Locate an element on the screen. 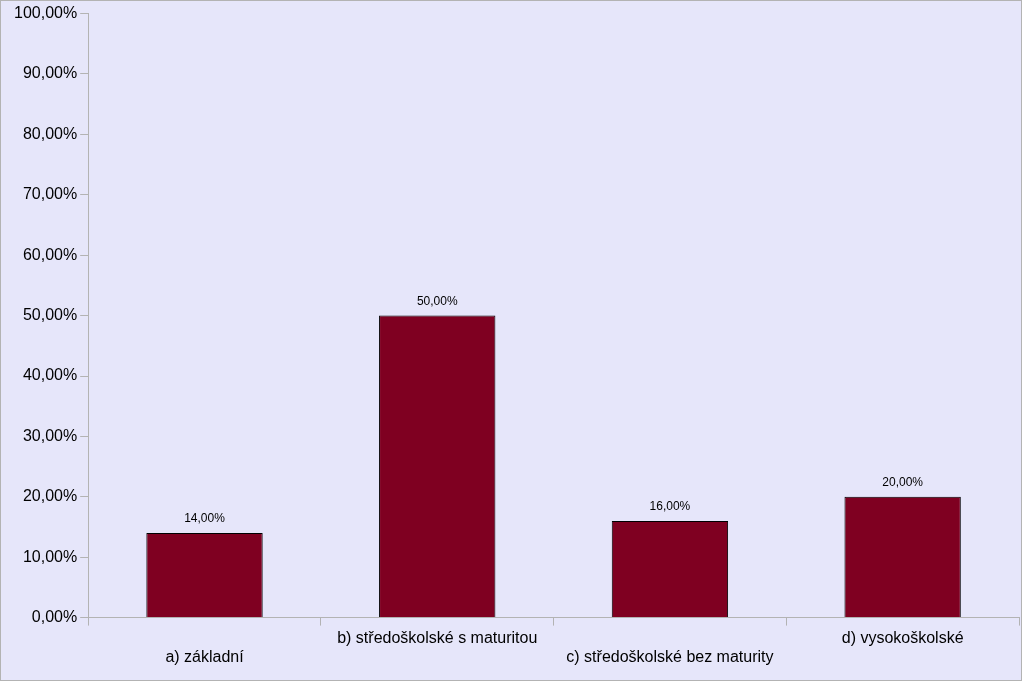  y-tick-label: 70,00% is located at coordinates (50, 194).